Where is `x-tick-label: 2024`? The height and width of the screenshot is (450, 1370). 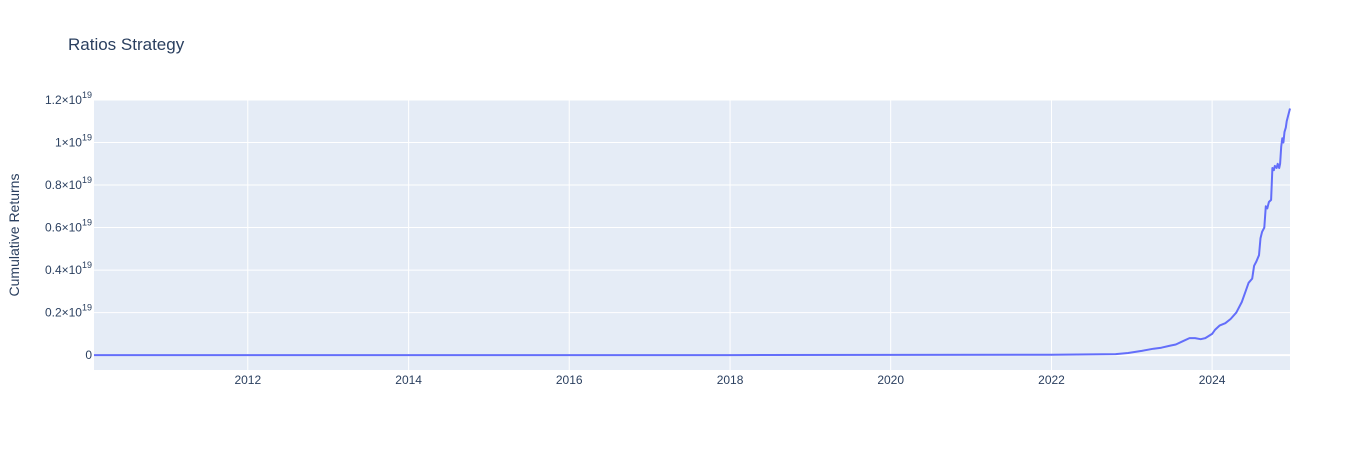 x-tick-label: 2024 is located at coordinates (1212, 380).